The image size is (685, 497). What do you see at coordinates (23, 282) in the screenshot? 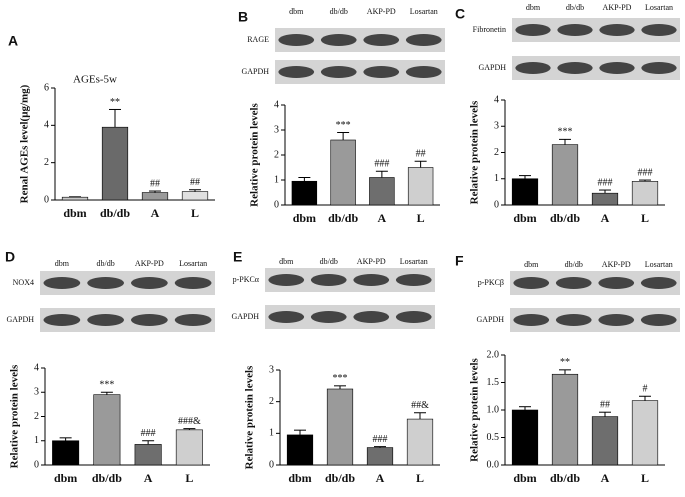
I see `row-label: NOX4` at bounding box center [23, 282].